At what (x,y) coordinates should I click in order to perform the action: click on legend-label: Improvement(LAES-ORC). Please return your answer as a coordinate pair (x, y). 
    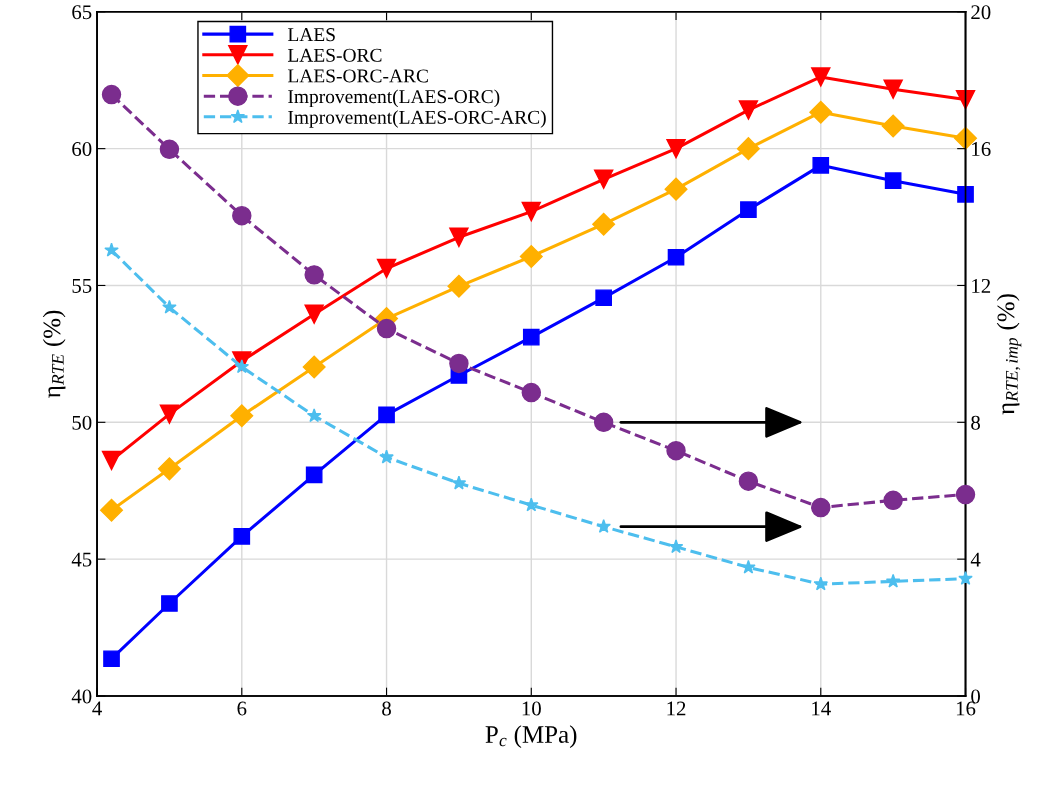
    Looking at the image, I should click on (394, 98).